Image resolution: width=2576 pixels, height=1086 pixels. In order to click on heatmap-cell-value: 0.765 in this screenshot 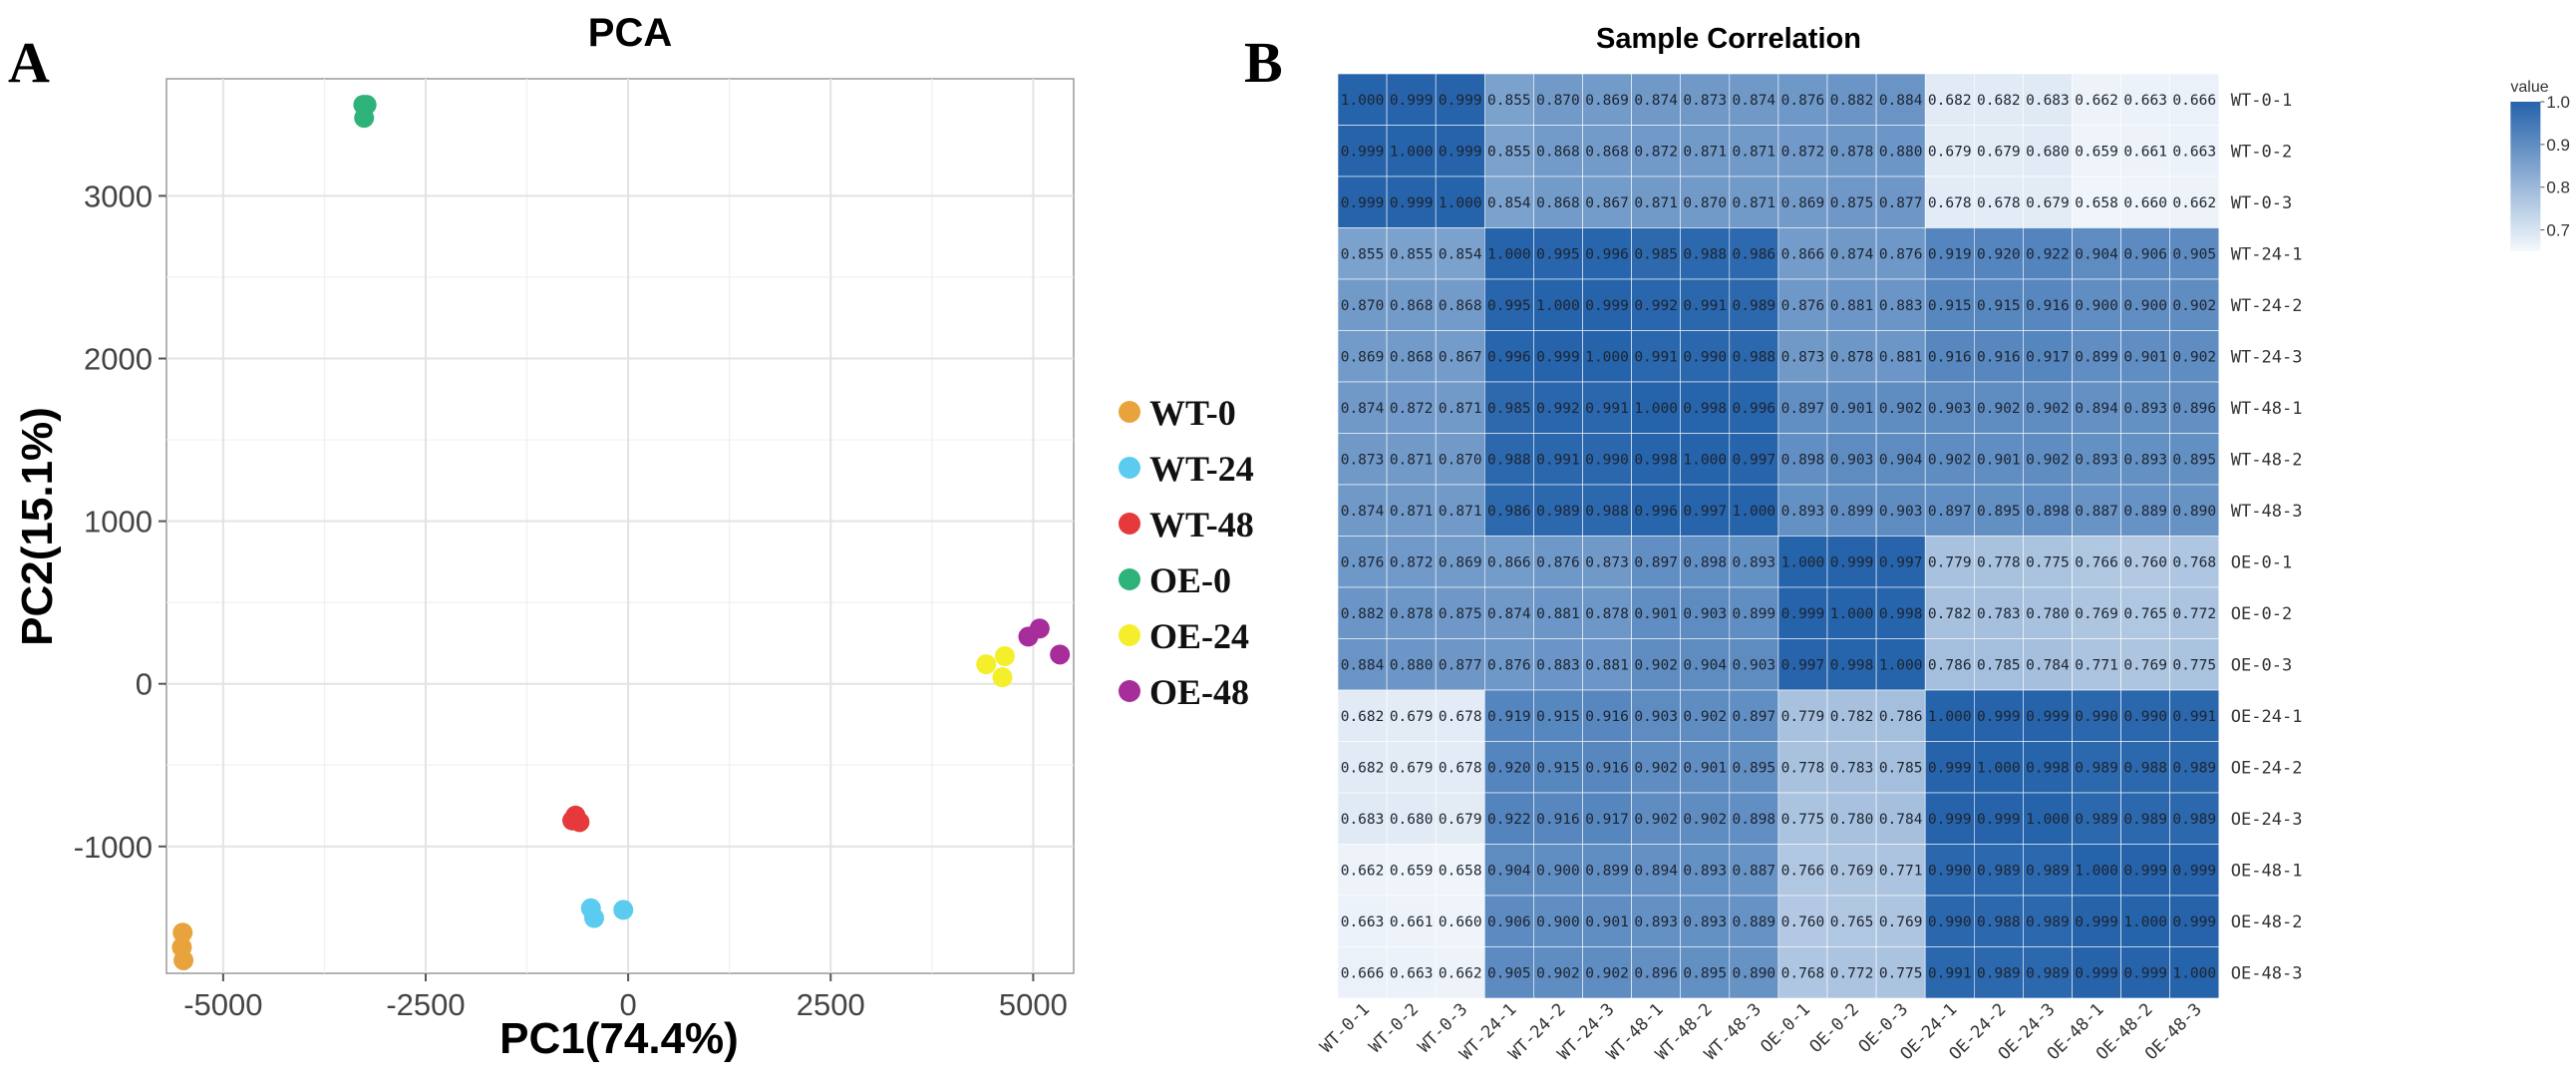, I will do `click(1852, 922)`.